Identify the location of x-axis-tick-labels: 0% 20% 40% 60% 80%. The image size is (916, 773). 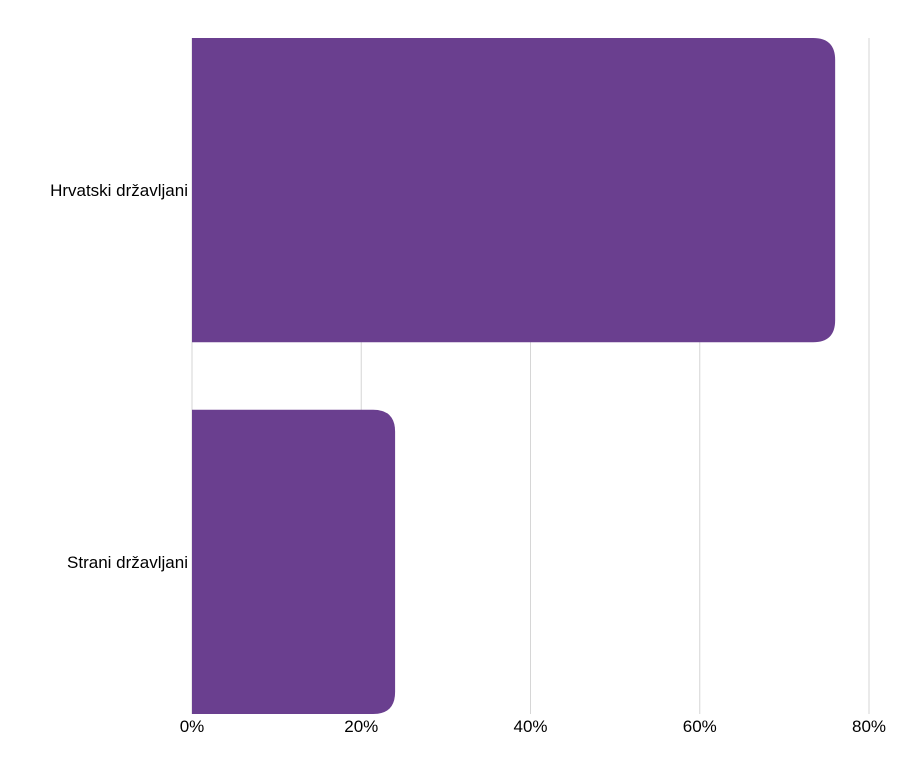
(533, 726).